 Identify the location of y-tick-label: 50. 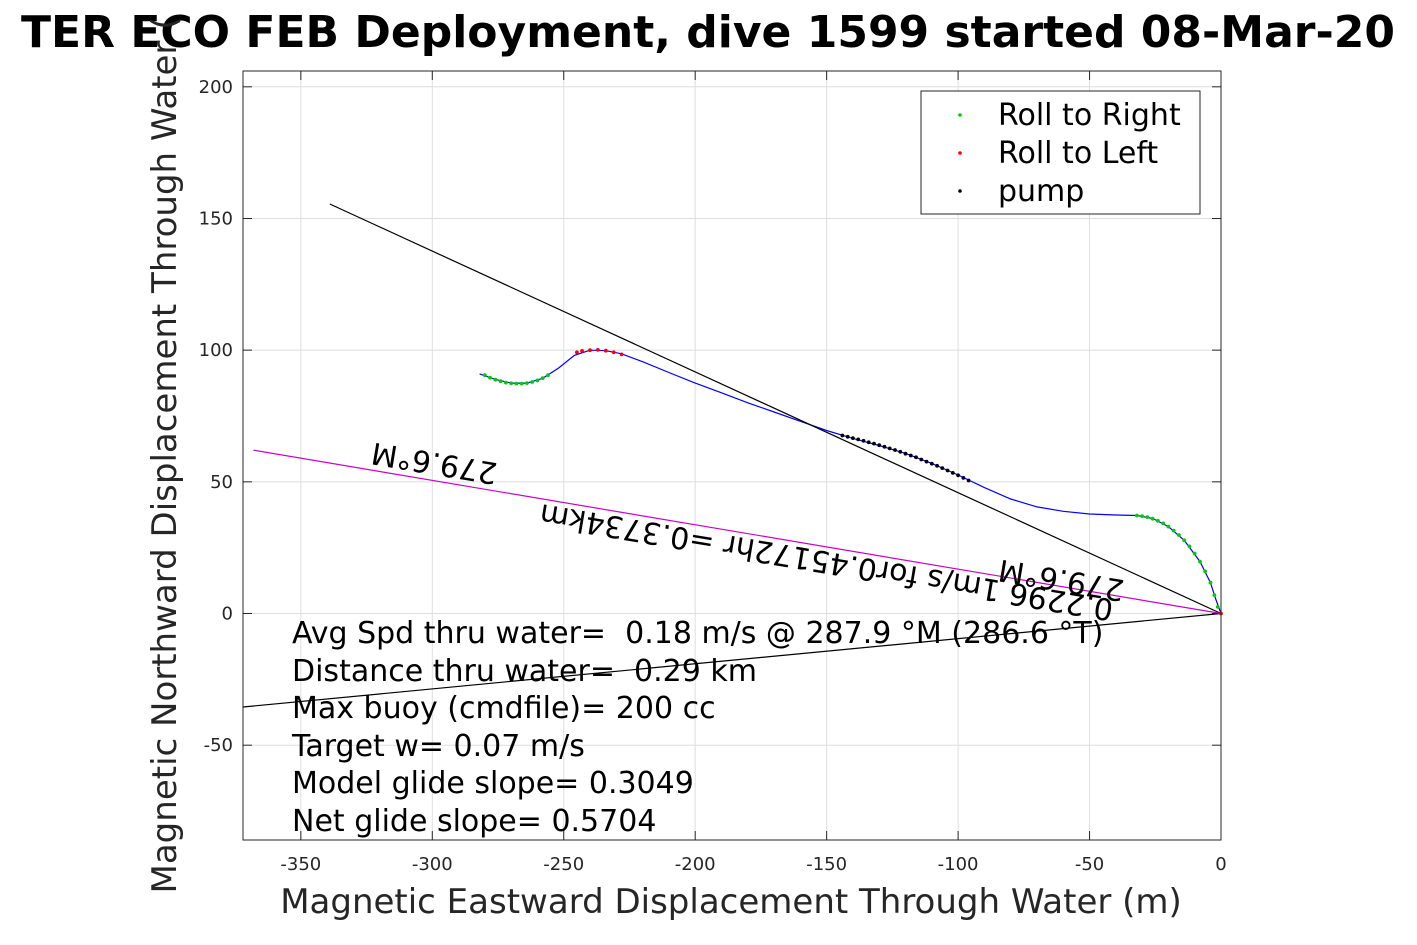
(221, 482).